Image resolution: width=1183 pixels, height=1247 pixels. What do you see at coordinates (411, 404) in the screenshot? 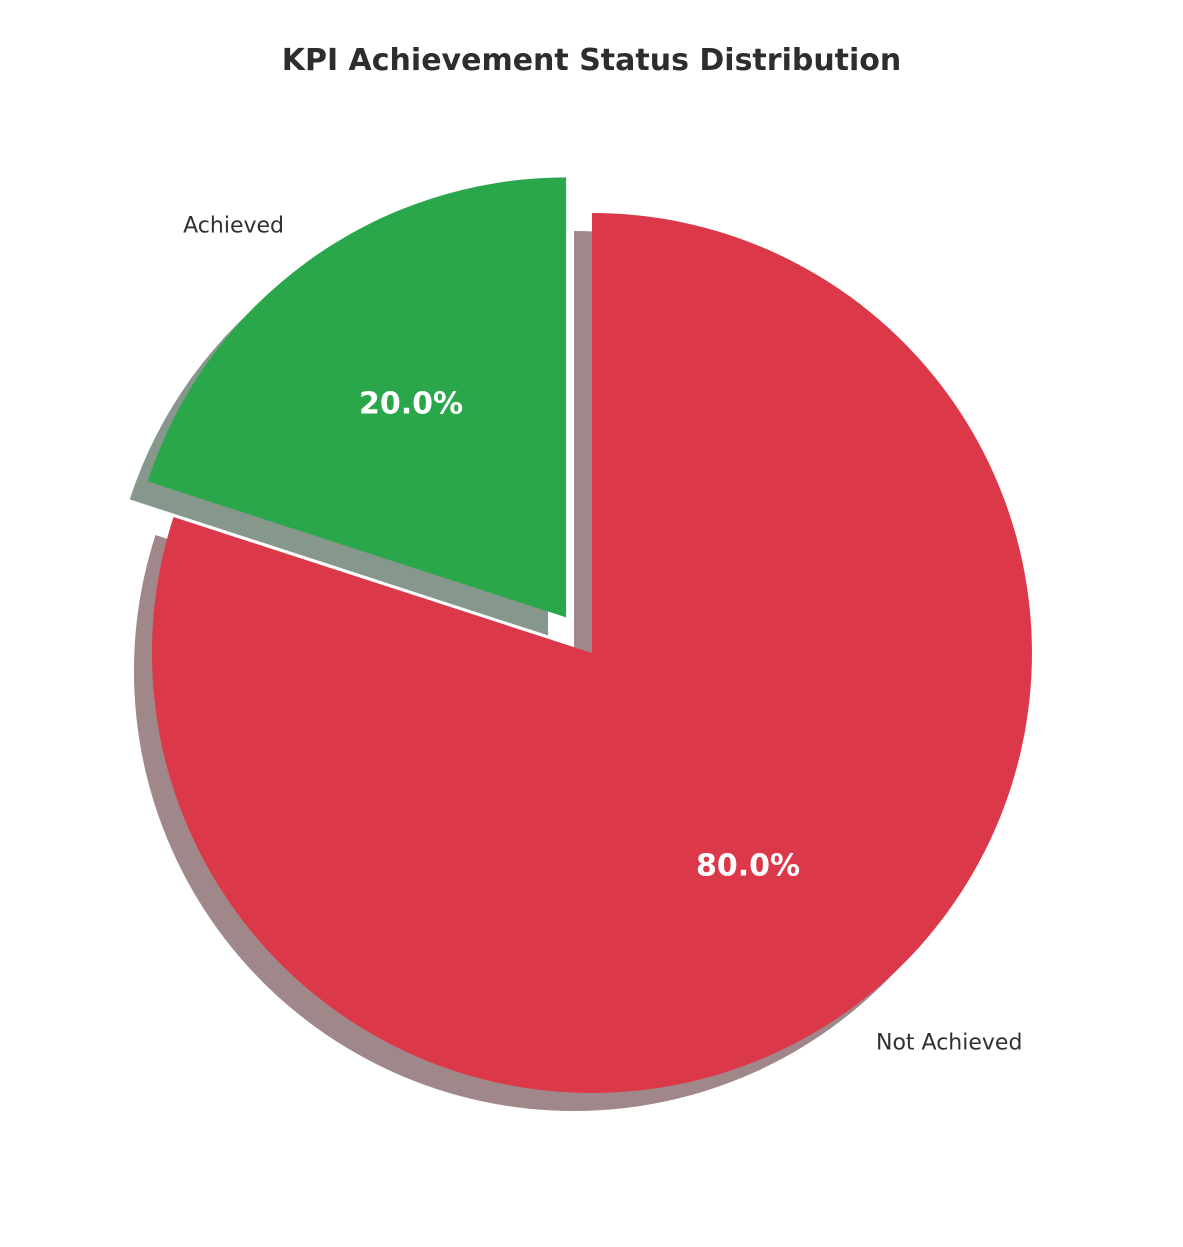
I see `pct-label-achieved: 20.0%` at bounding box center [411, 404].